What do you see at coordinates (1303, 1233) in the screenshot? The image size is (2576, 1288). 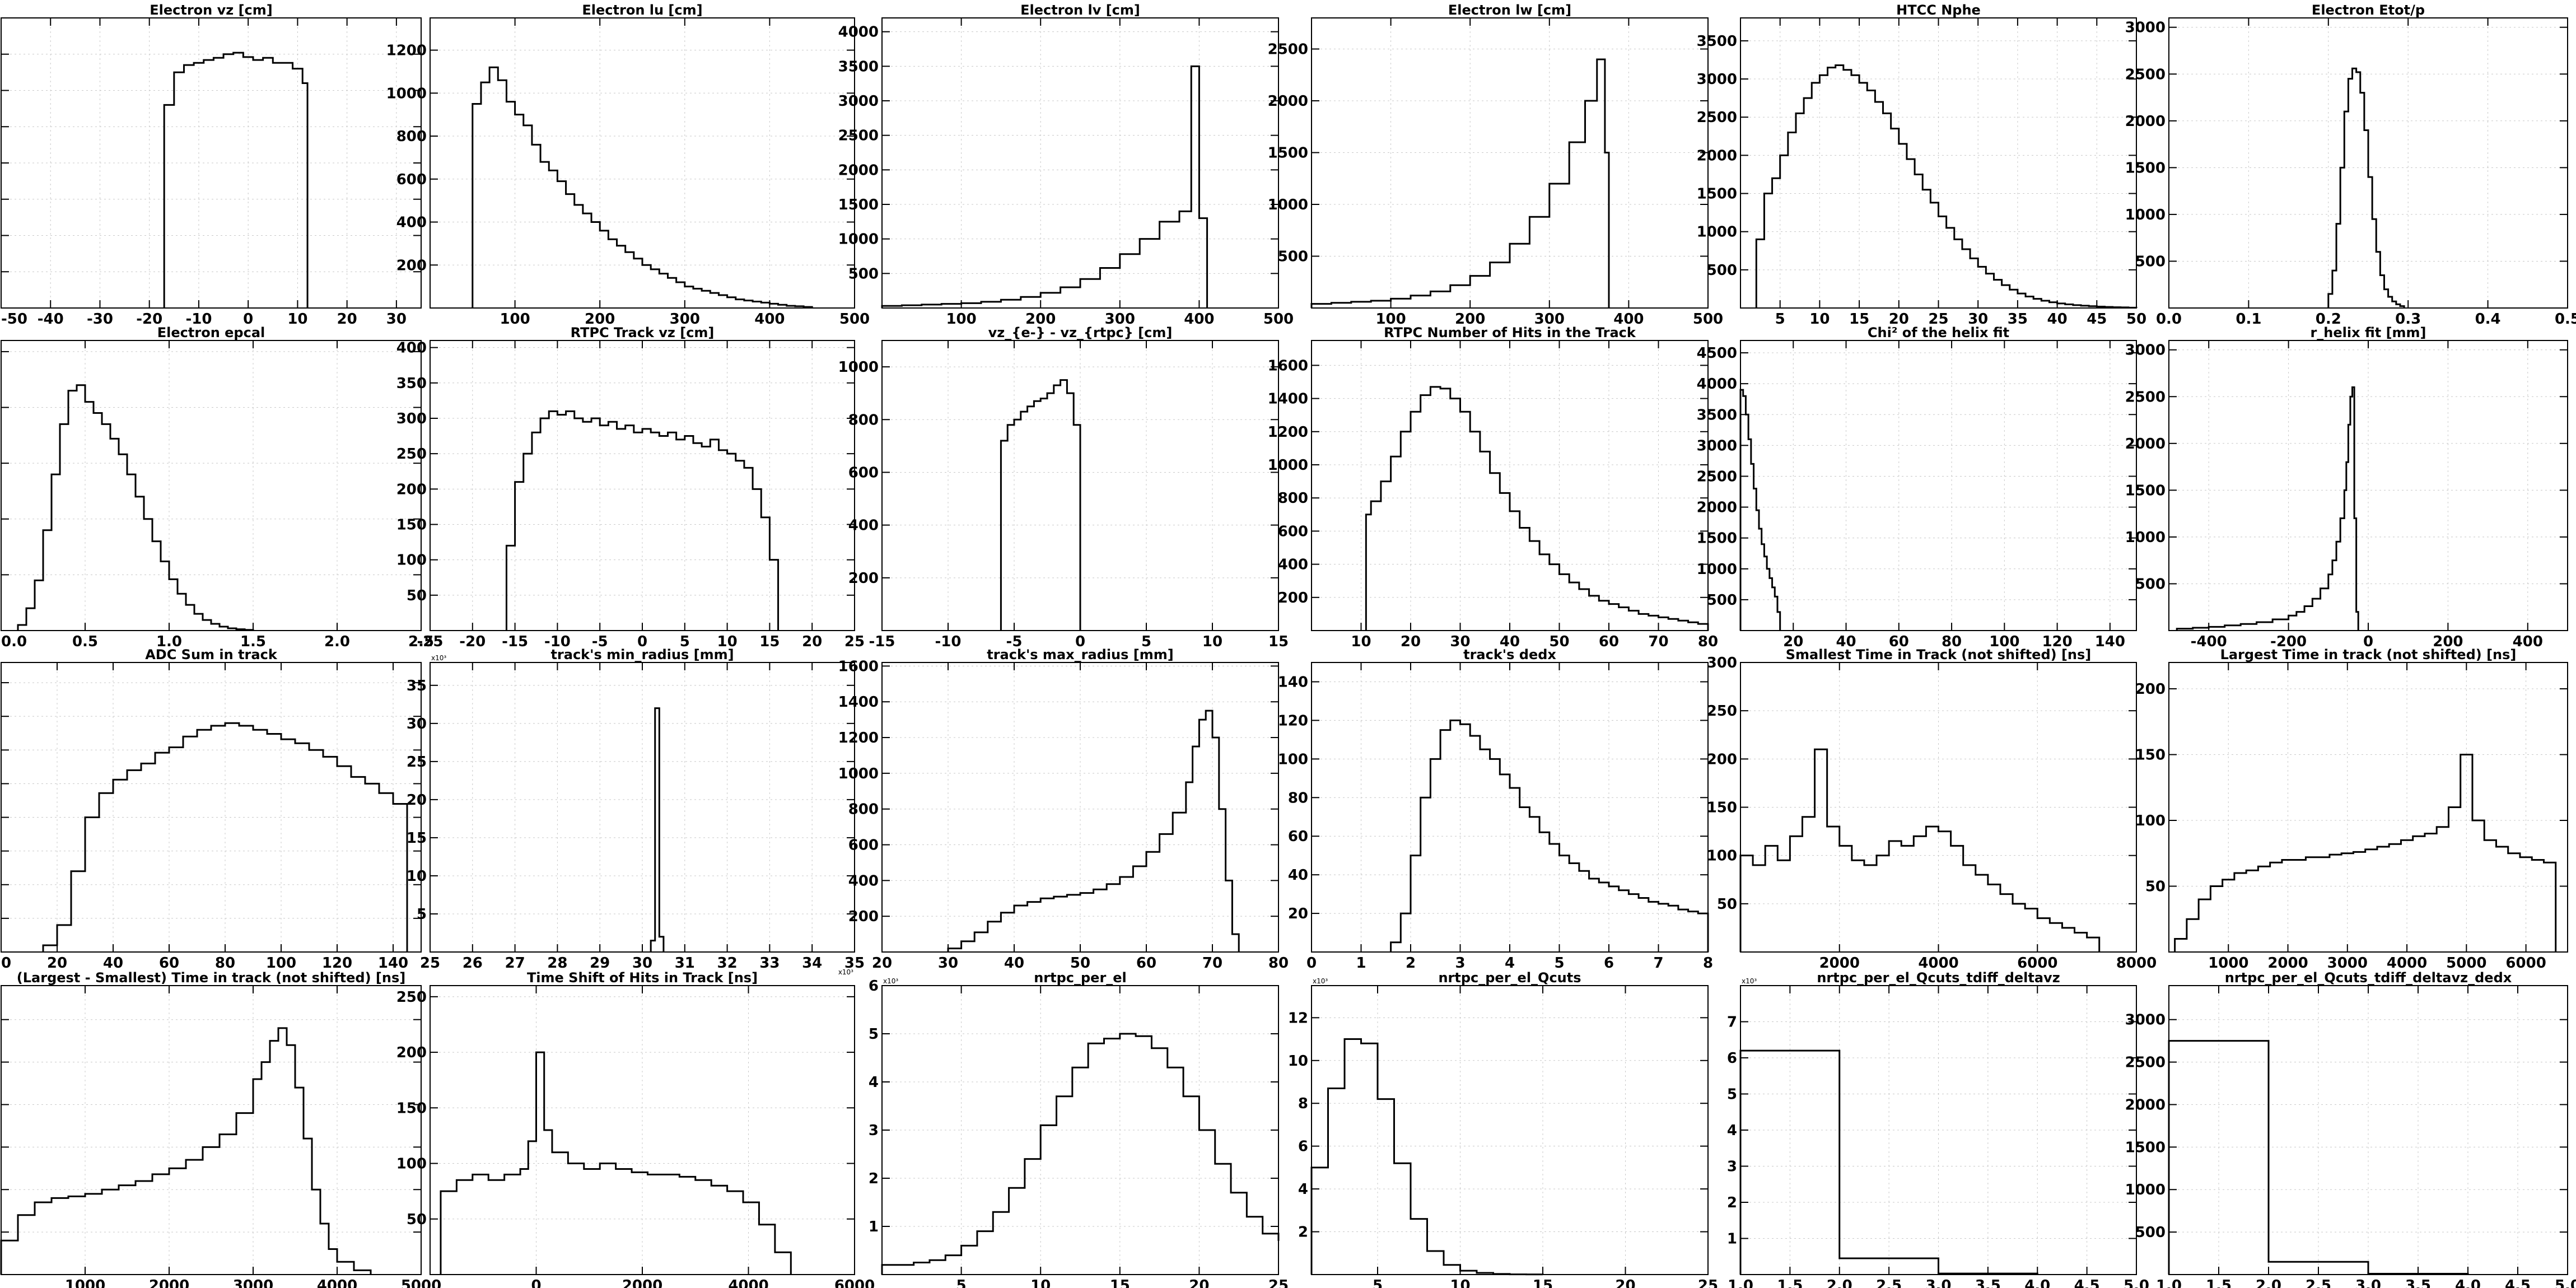 I see `y-tick-label: 2` at bounding box center [1303, 1233].